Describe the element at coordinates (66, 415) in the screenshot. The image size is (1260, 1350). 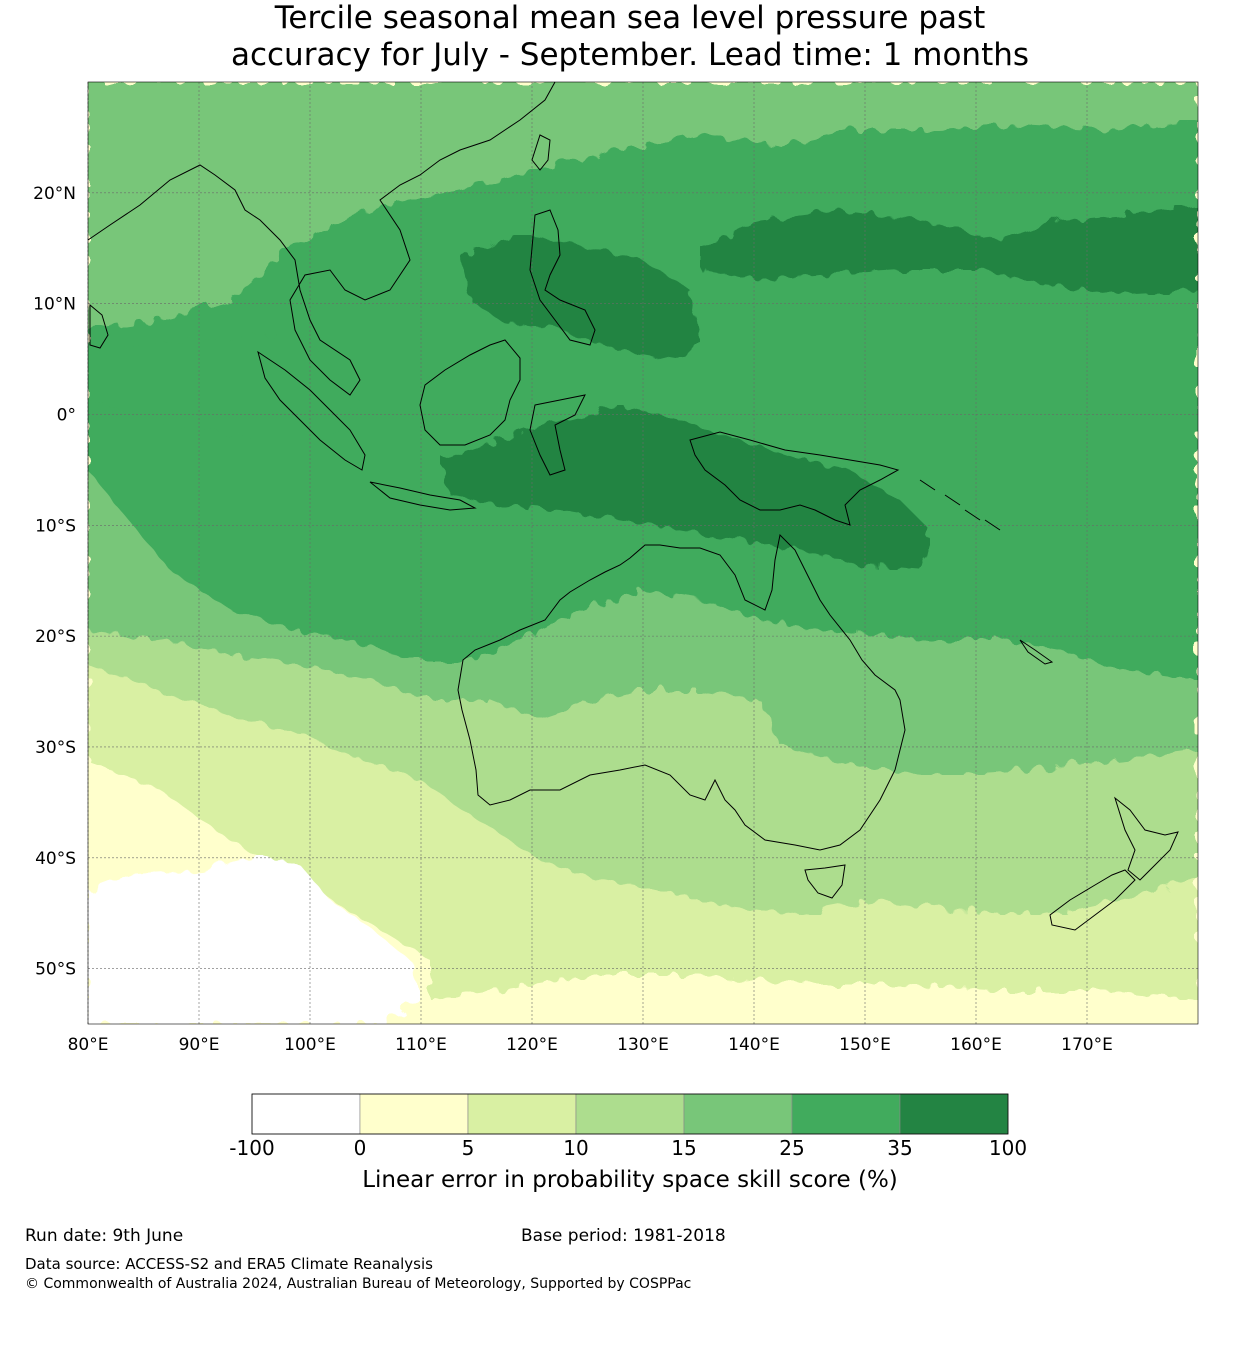
I see `lat-tick-label: 0°` at that location.